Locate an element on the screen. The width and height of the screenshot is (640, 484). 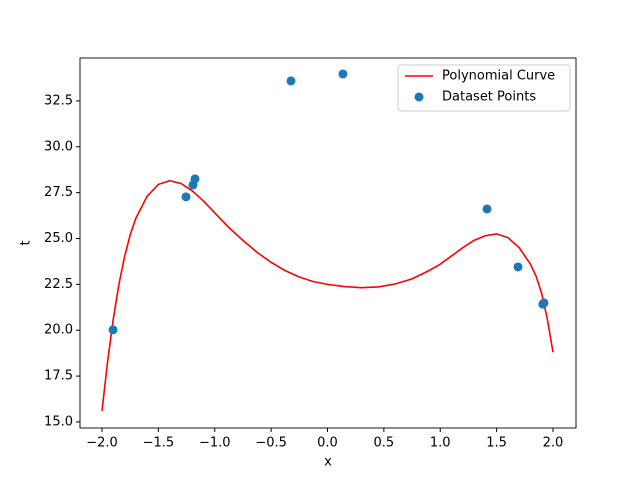
x-tick-label: −1.5 is located at coordinates (159, 443).